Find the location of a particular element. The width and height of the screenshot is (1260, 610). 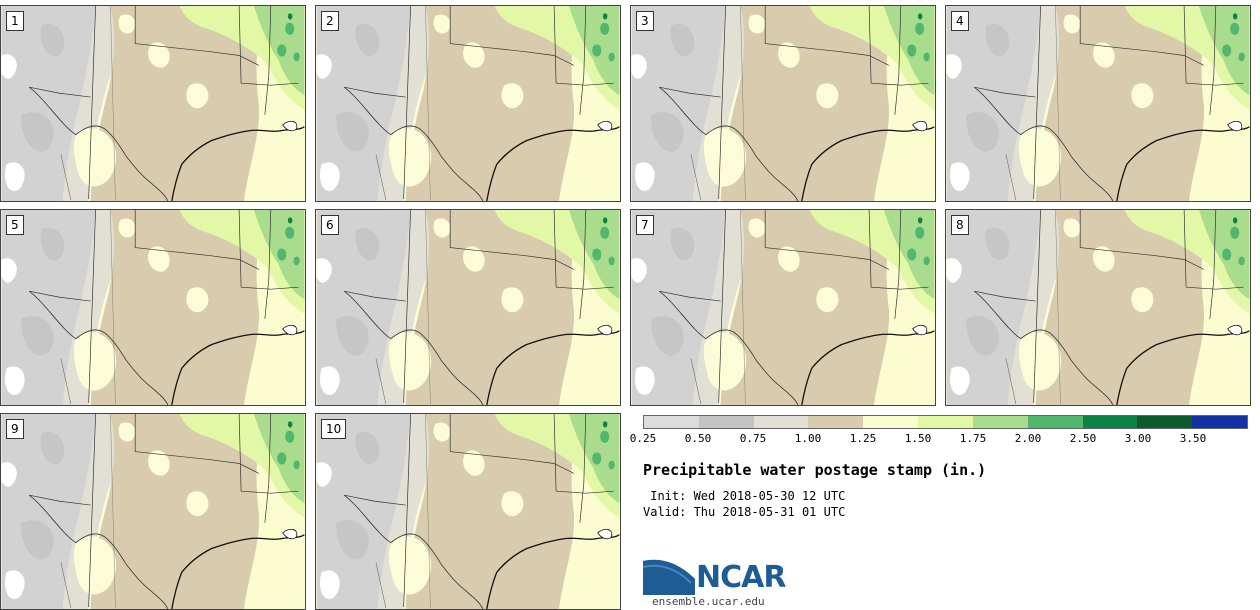

colorbar-tick: 3.00 is located at coordinates (1138, 438).